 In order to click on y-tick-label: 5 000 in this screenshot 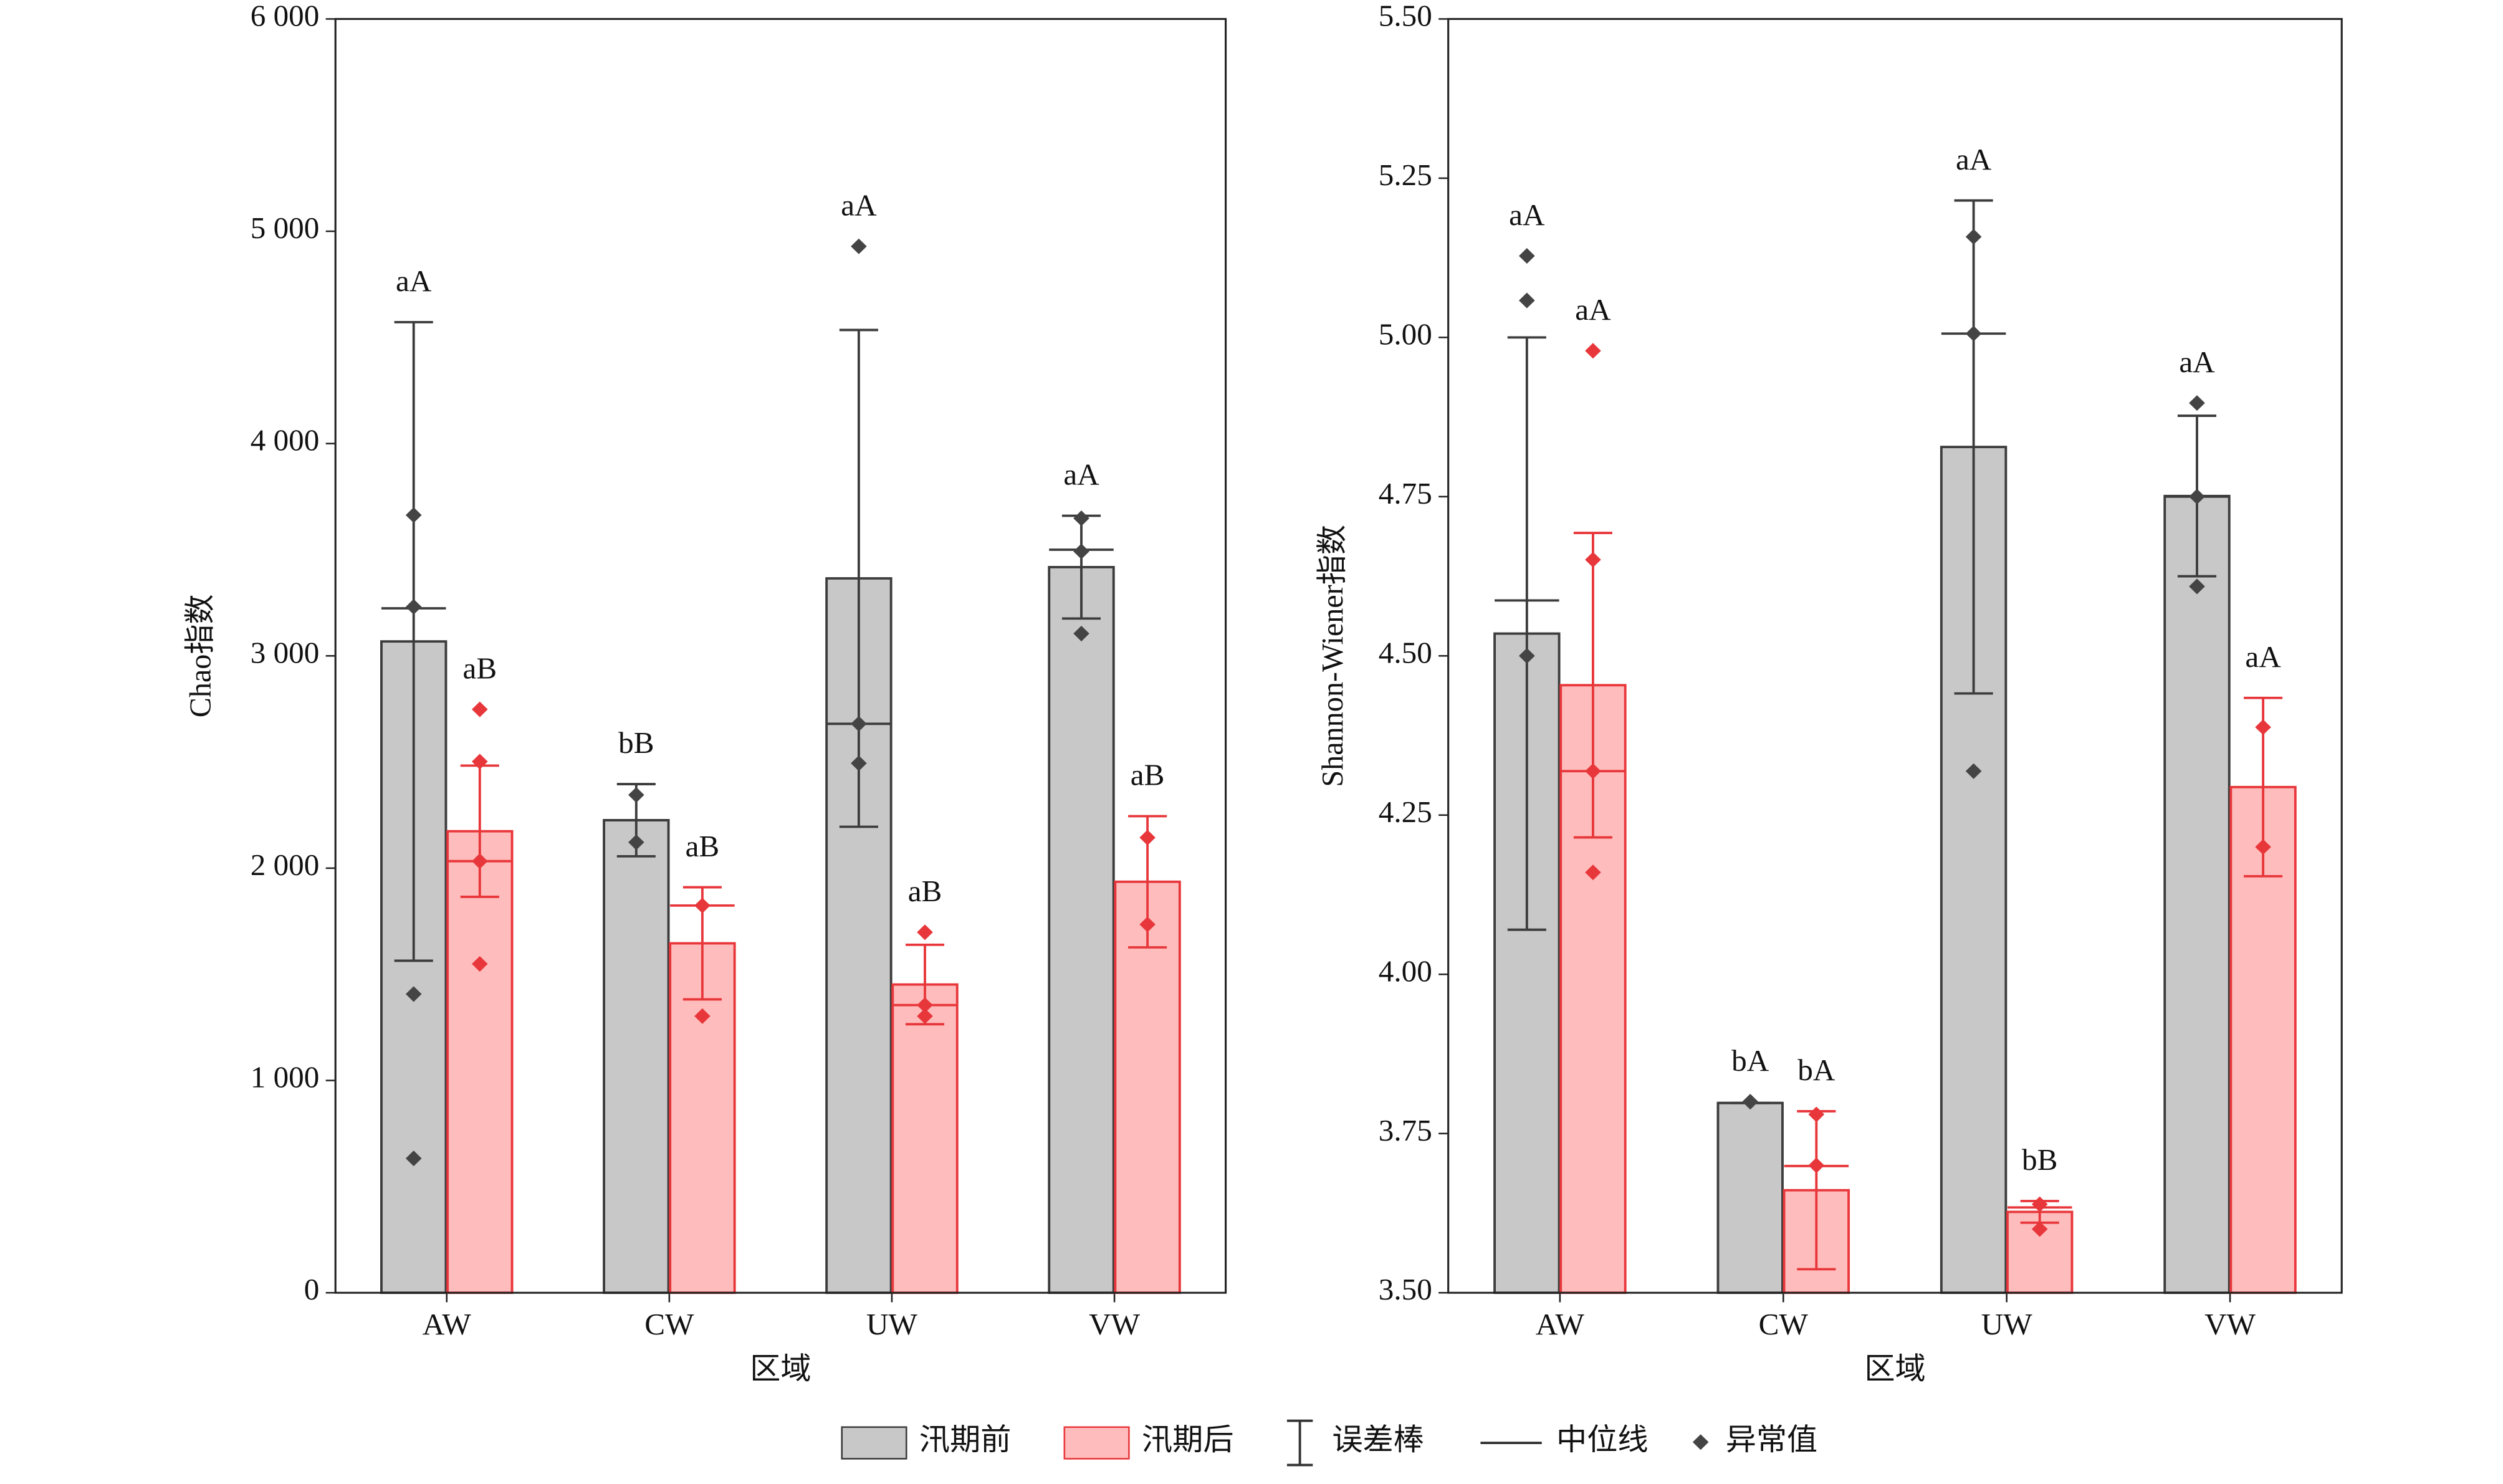, I will do `click(285, 228)`.